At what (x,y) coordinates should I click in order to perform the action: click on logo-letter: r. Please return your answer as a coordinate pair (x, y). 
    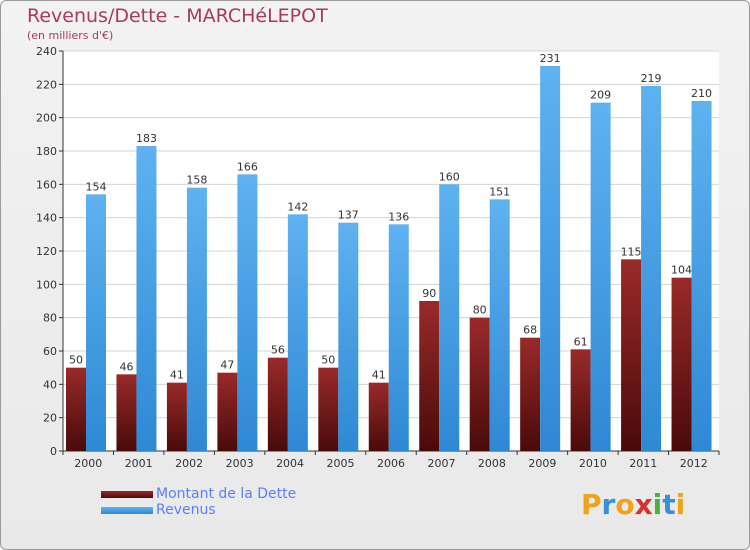
    Looking at the image, I should click on (608, 504).